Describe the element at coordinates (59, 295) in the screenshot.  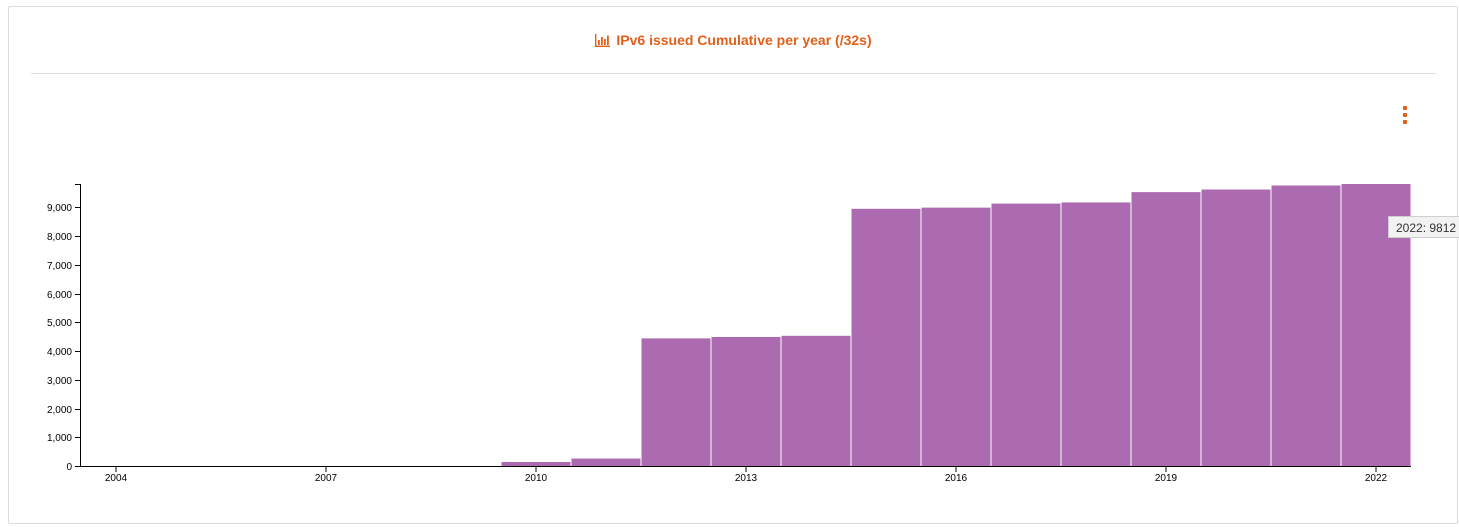
I see `y-tick-label-6000: 6,000` at that location.